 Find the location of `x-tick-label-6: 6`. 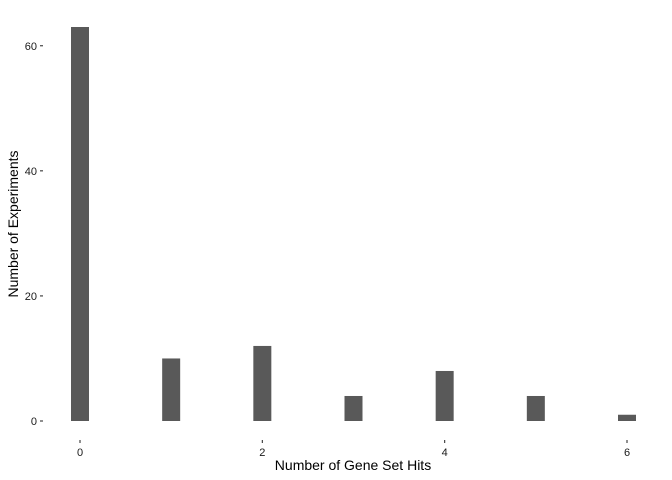

x-tick-label-6: 6 is located at coordinates (627, 453).